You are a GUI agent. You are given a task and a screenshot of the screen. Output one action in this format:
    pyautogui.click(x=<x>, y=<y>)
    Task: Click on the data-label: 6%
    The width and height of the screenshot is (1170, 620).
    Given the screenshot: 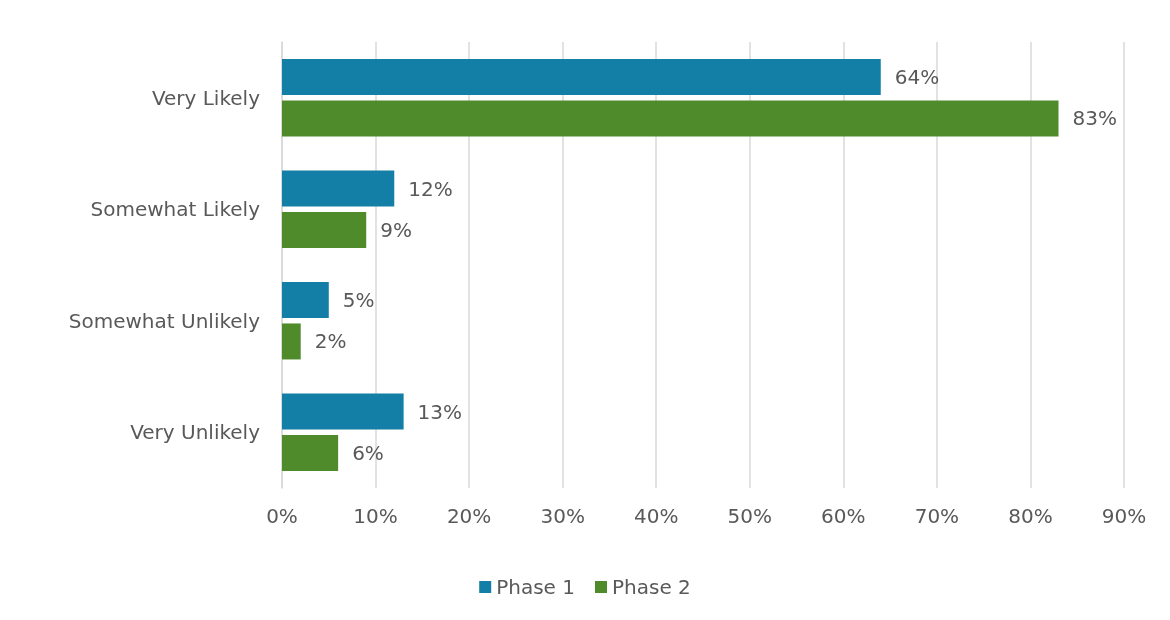 What is the action you would take?
    pyautogui.click(x=368, y=452)
    